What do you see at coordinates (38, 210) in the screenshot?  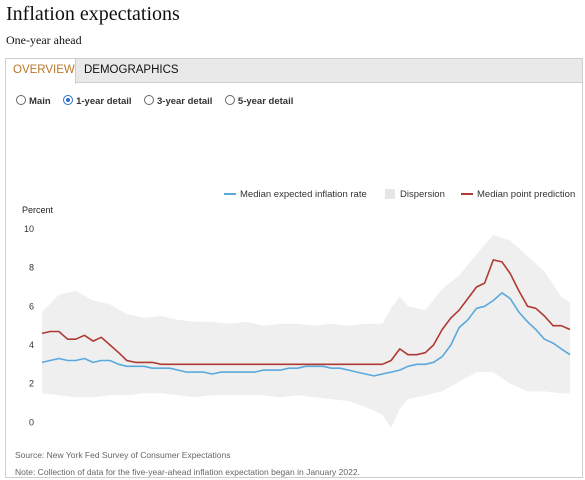 I see `y-axis-title: Percent` at bounding box center [38, 210].